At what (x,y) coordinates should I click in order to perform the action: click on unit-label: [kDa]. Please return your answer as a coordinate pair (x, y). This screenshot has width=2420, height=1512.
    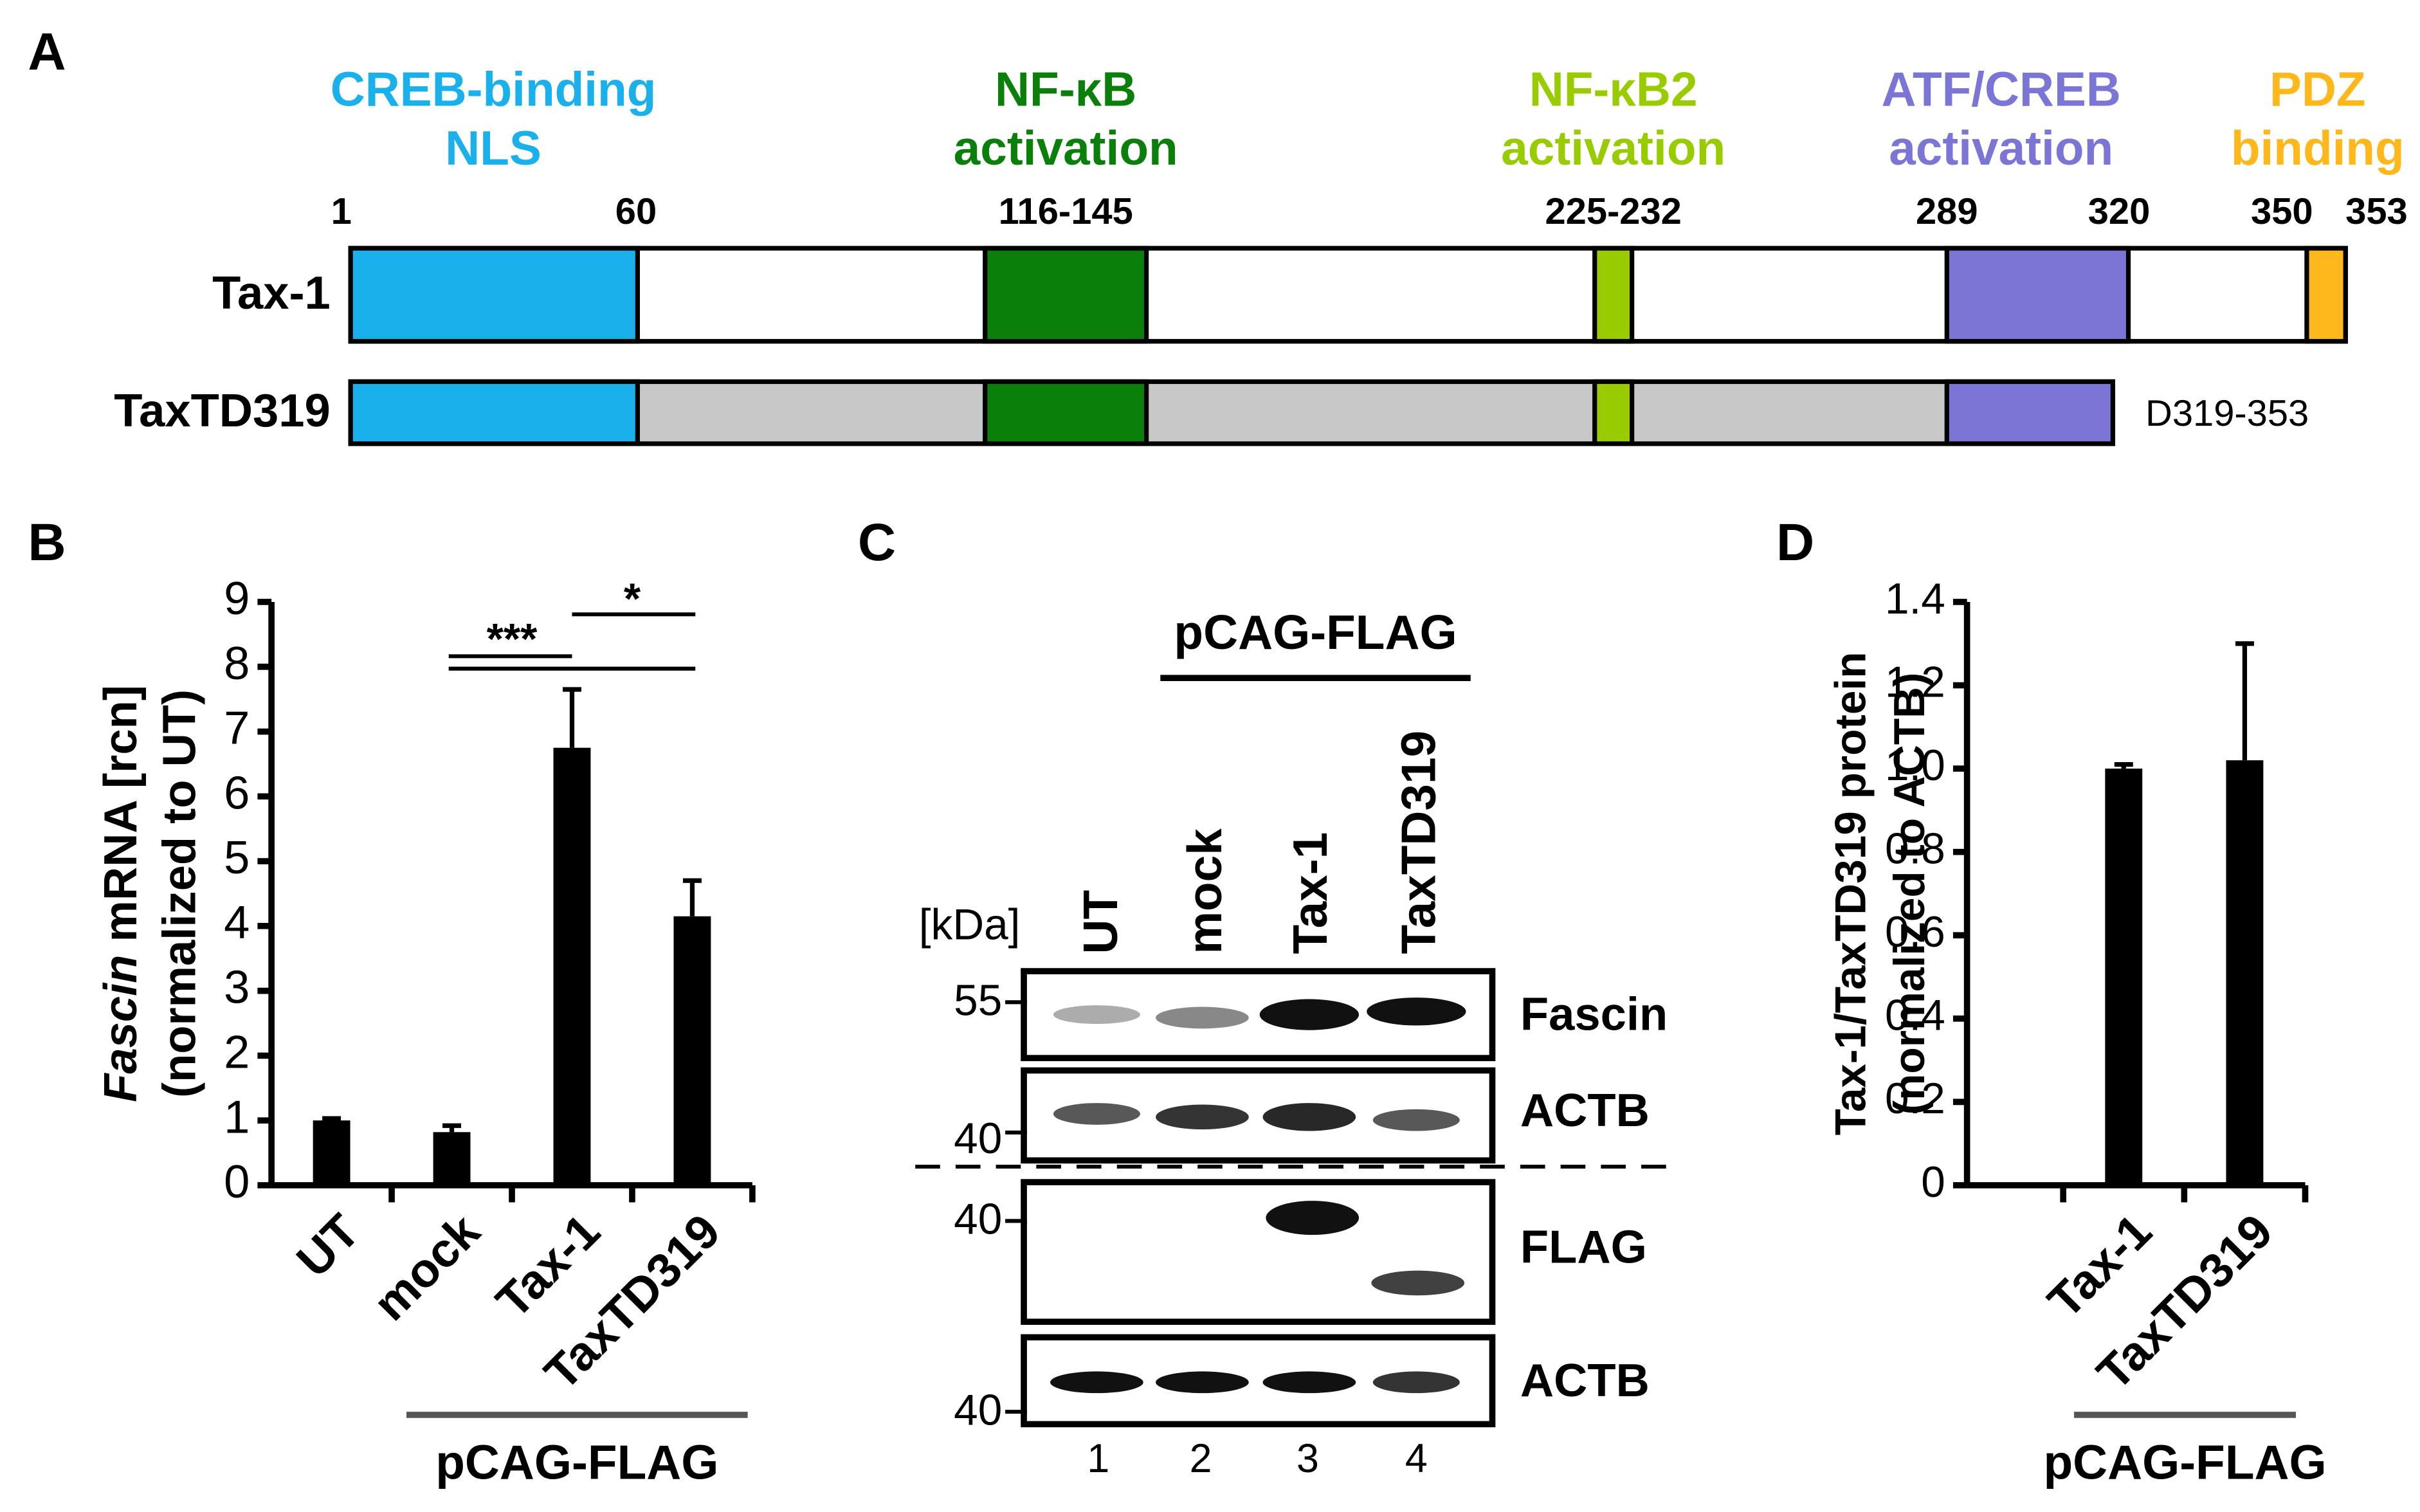
    Looking at the image, I should click on (970, 924).